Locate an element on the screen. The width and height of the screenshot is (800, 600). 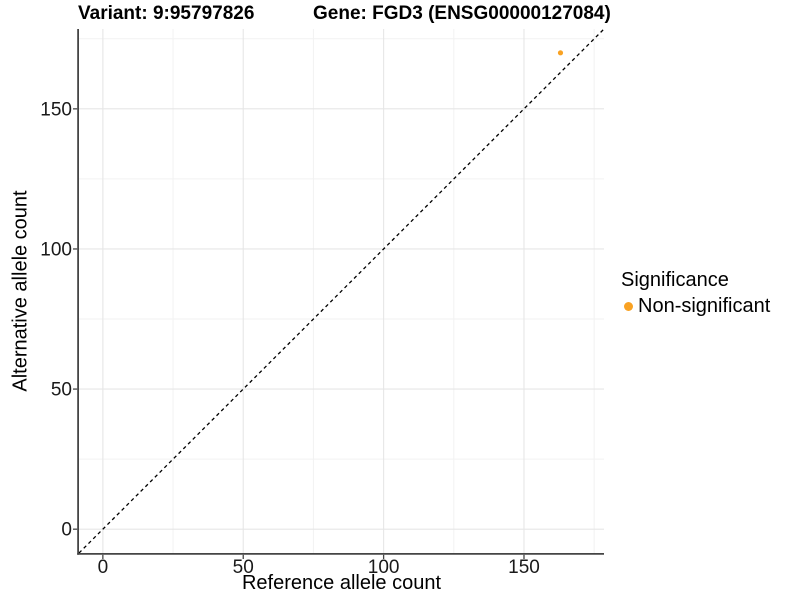
y-tick-label: 0 is located at coordinates (66, 530).